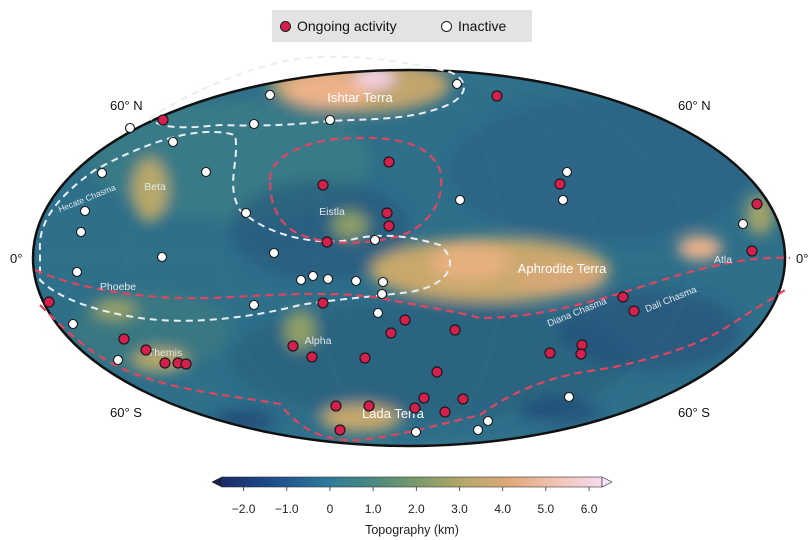 The height and width of the screenshot is (540, 810). I want to click on colorbar-tick-label: 1.0, so click(373, 509).